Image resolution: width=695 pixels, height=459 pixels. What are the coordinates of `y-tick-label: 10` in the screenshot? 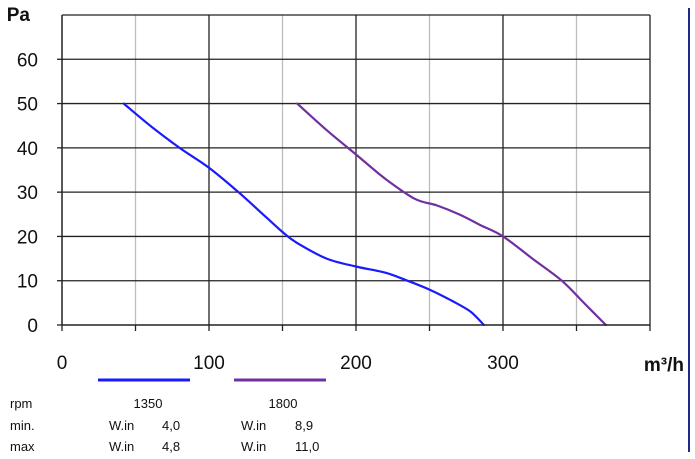 It's located at (27, 282).